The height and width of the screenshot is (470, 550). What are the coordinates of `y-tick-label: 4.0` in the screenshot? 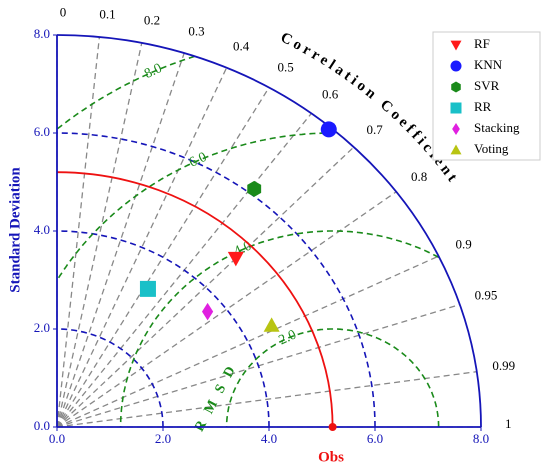 It's located at (42, 229).